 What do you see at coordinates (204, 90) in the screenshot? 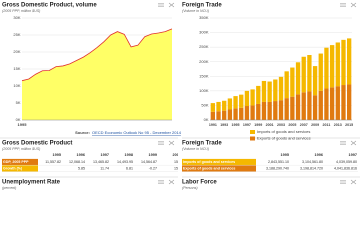
I see `y-tick-label: 100K` at bounding box center [204, 90].